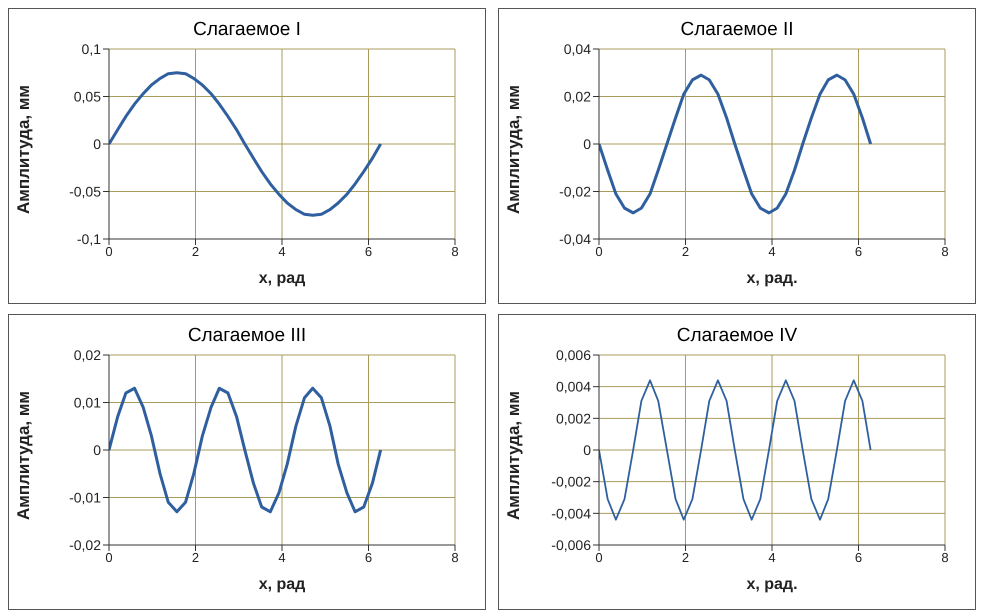 This screenshot has width=984, height=614. I want to click on chart-title: Слагаемое IV, so click(737, 336).